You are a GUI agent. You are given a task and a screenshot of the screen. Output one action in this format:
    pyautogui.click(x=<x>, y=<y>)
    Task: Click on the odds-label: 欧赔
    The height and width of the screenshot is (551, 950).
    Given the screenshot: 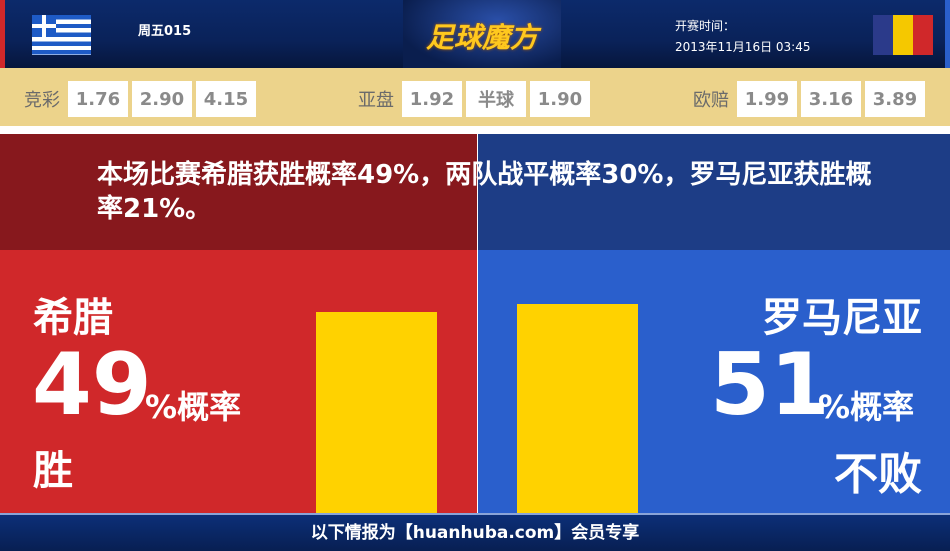 What is the action you would take?
    pyautogui.click(x=711, y=100)
    